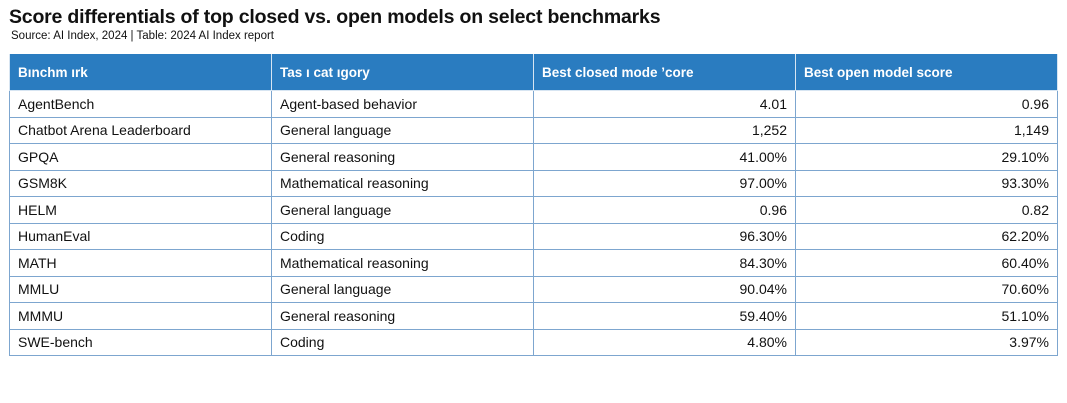 The width and height of the screenshot is (1067, 403). I want to click on cell-open-score: 29.10%, so click(926, 157).